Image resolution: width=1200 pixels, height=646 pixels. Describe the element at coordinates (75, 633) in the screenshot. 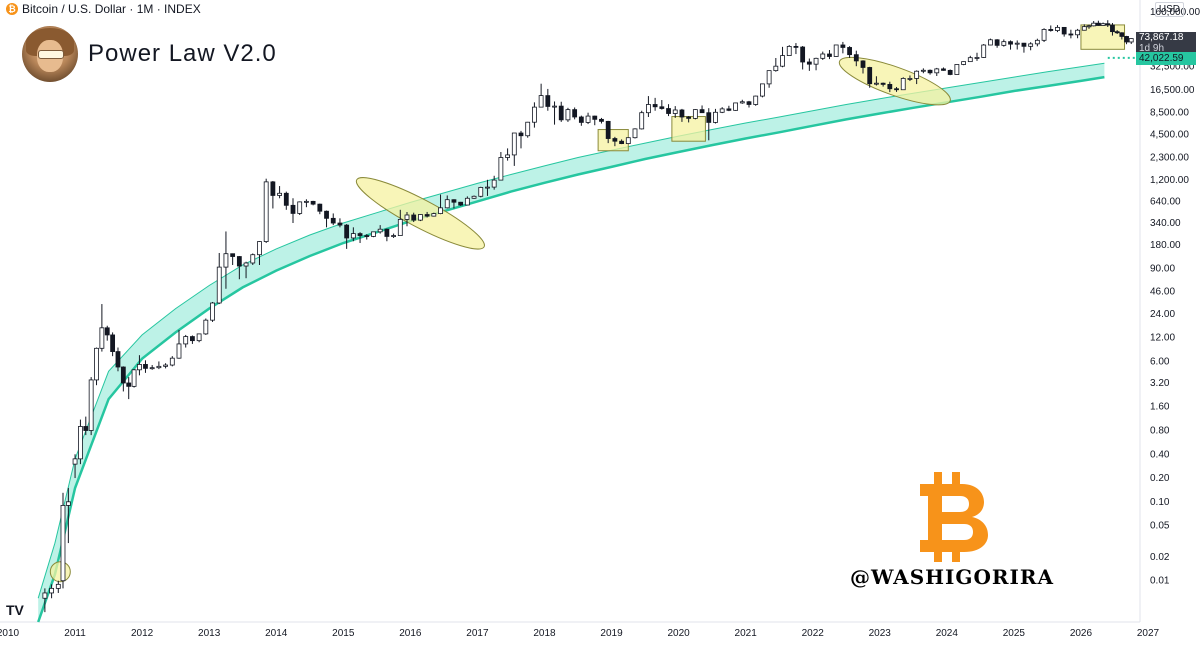

I see `x-tick-label: 2011` at that location.